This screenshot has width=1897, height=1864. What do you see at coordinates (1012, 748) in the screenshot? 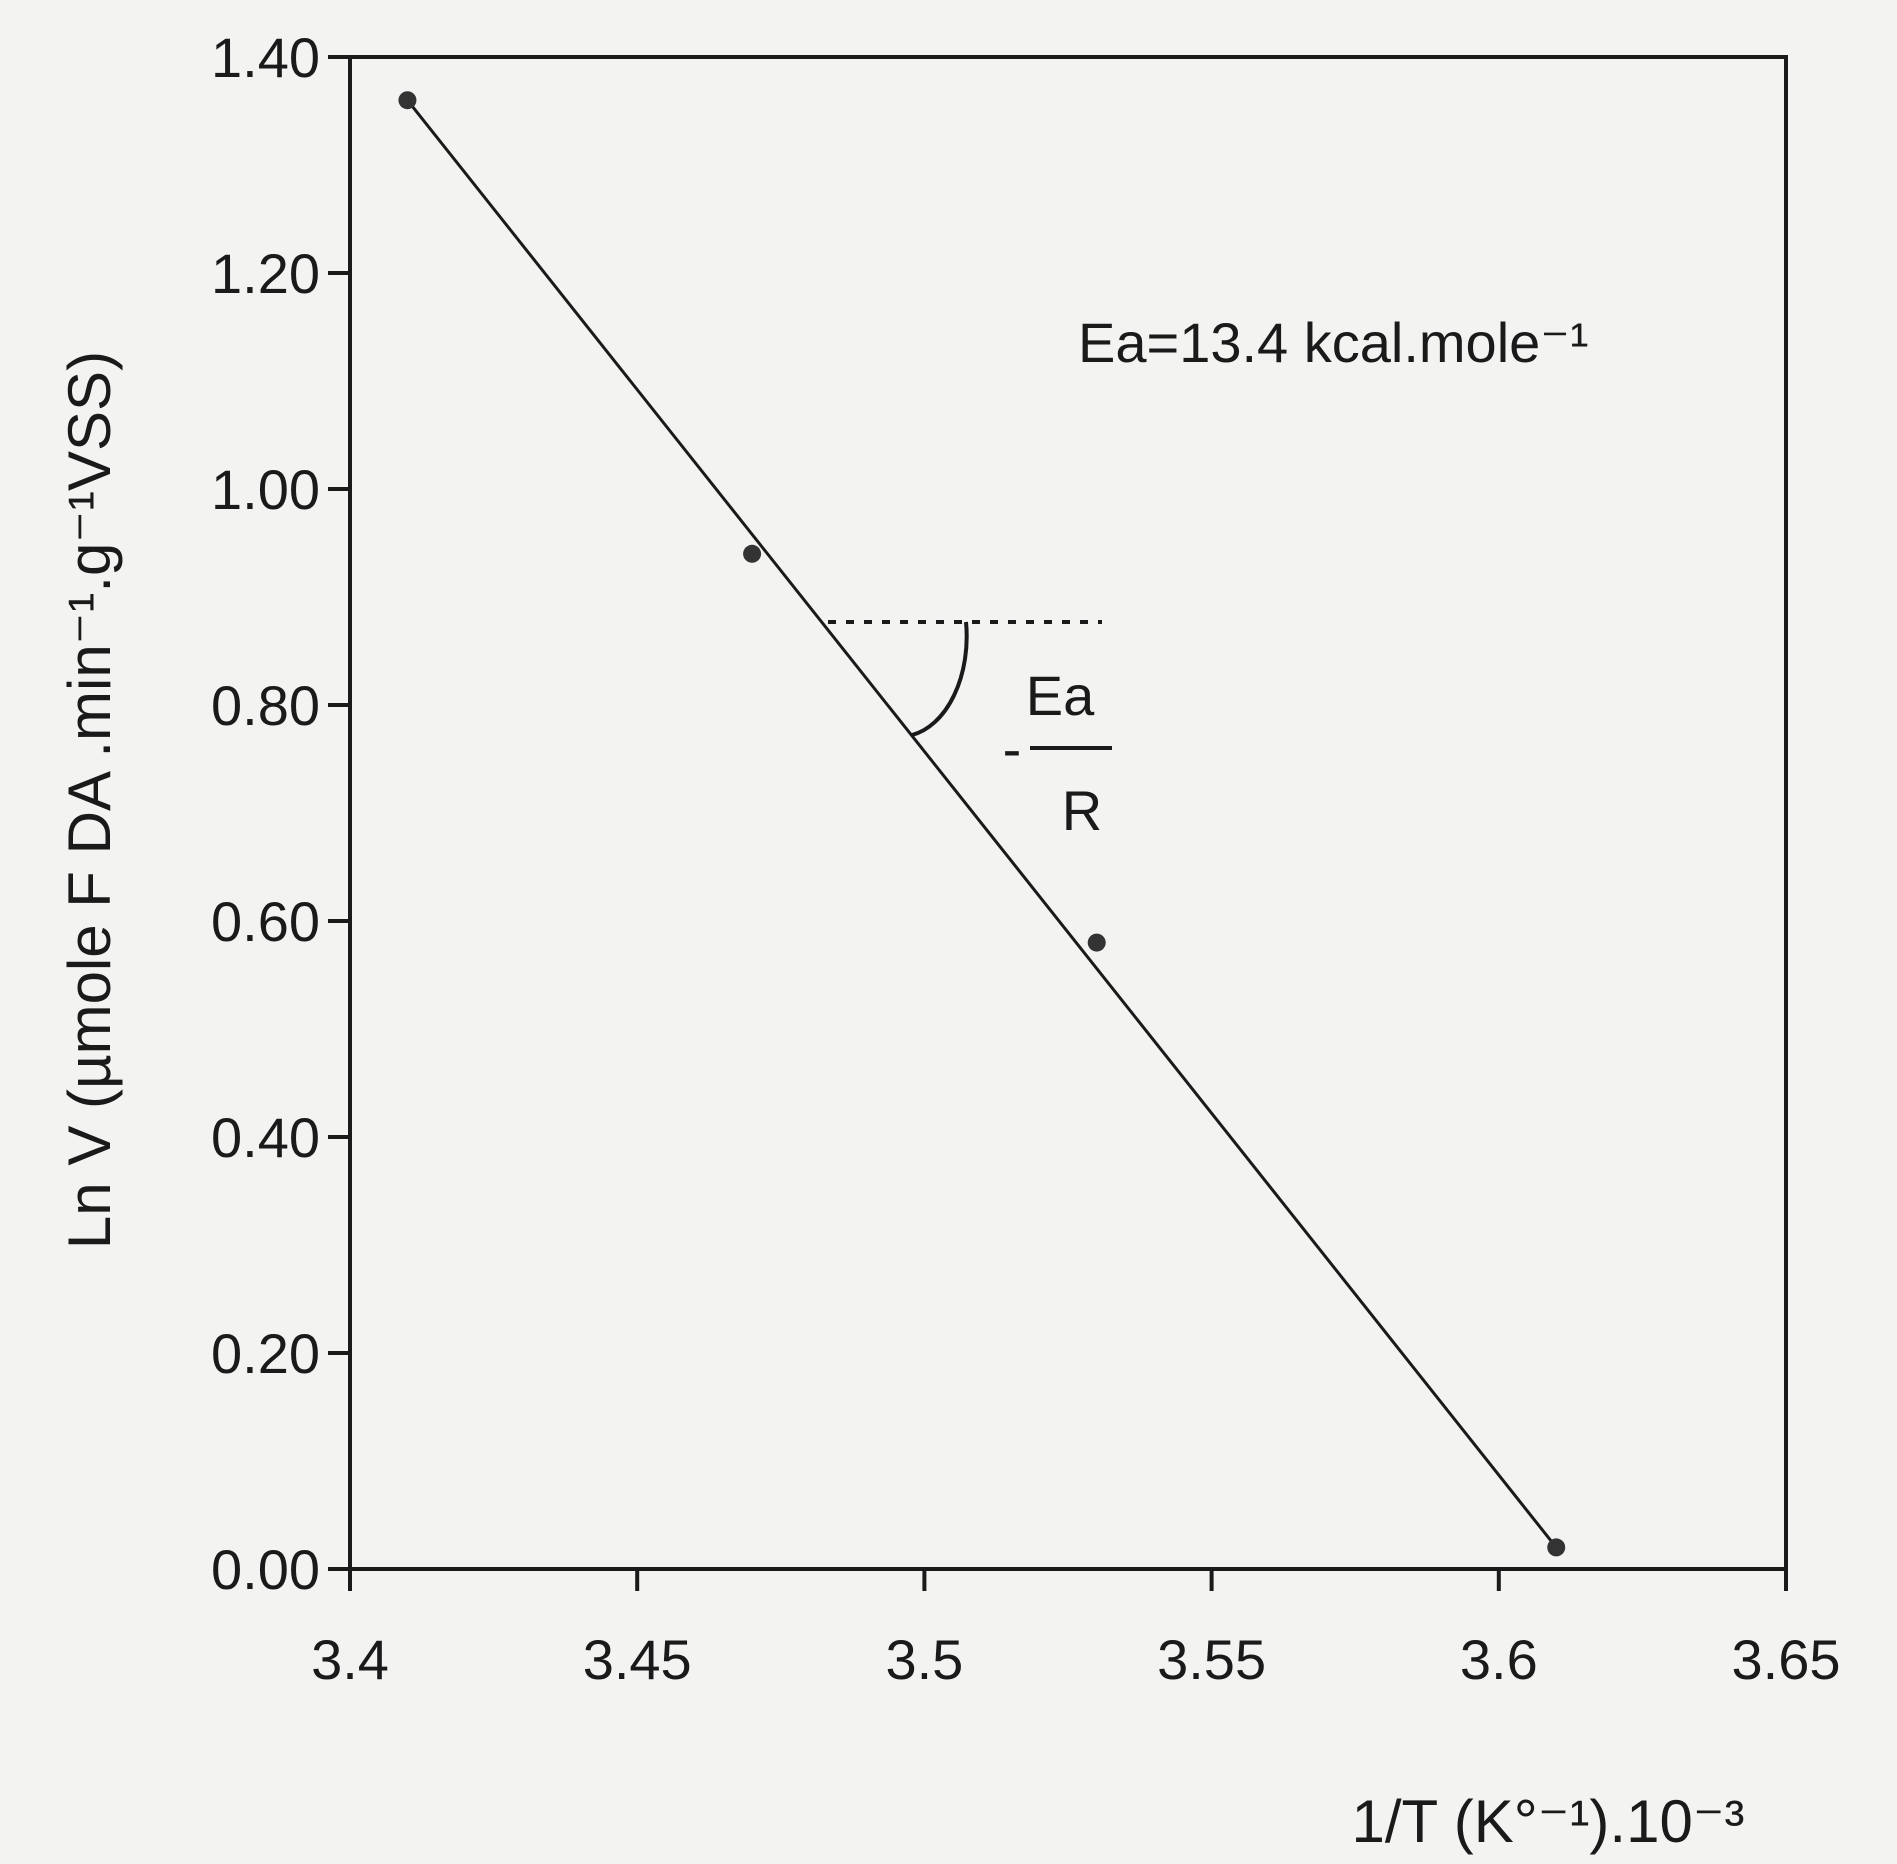
I see `slope-sign: -` at bounding box center [1012, 748].